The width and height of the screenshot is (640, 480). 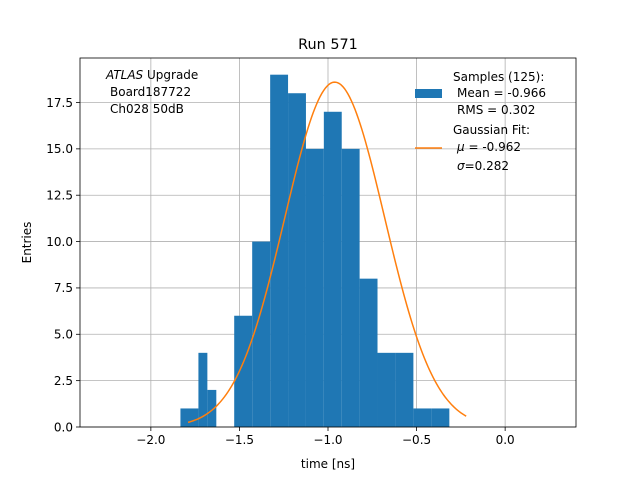 I want to click on legend-fit-line-1: Gaussian Fit:, so click(x=491, y=130).